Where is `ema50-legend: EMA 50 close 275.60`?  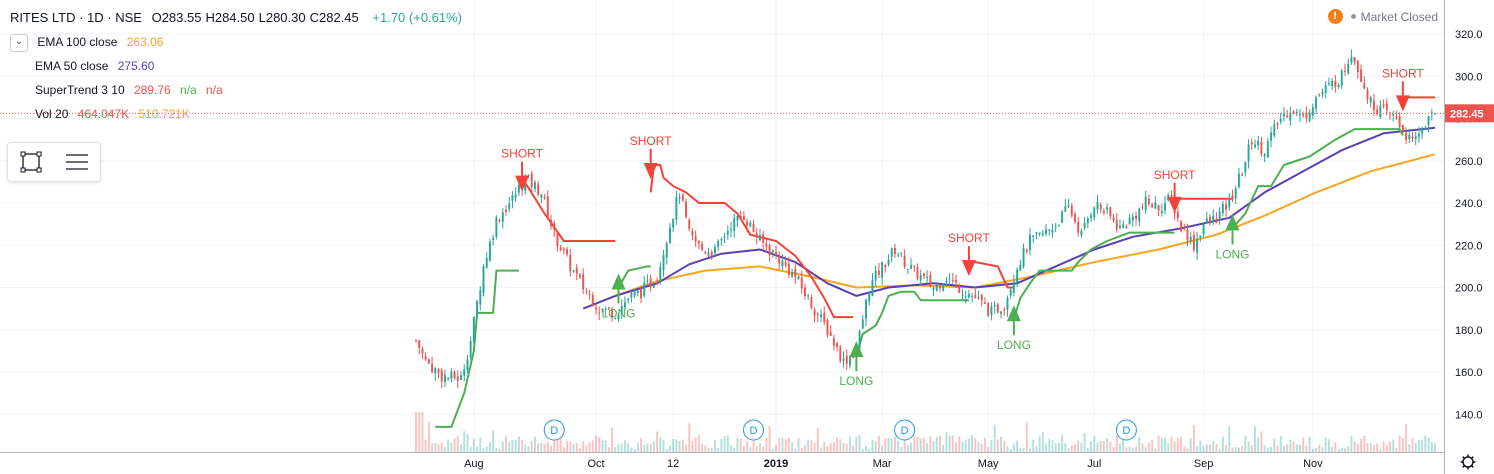
ema50-legend: EMA 50 close 275.60 is located at coordinates (239, 66).